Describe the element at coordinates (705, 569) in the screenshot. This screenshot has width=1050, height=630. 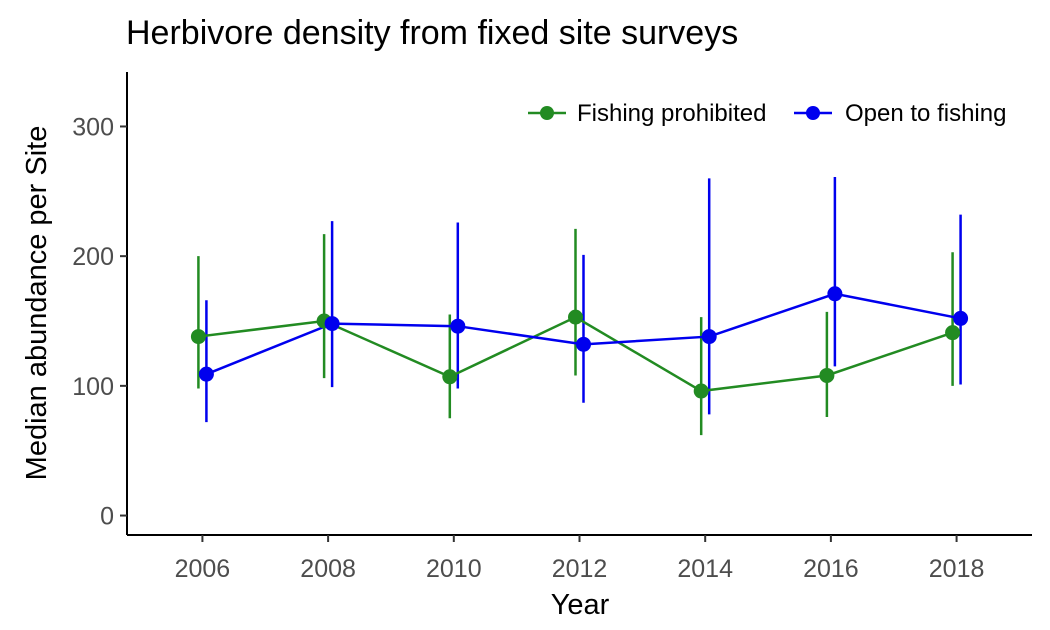
I see `x-tick-label-2014: 2014` at that location.